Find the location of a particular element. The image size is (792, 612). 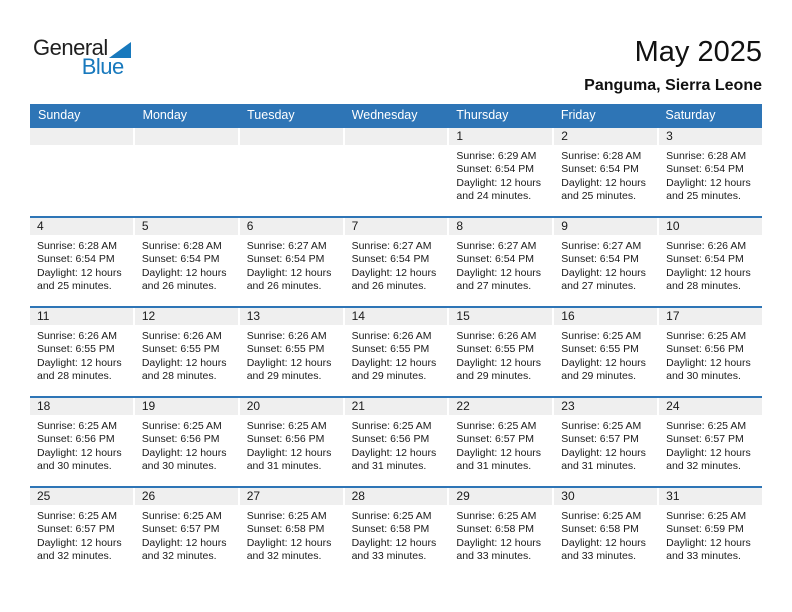

daylight-text-line2: and 32 minutes. is located at coordinates (179, 556).